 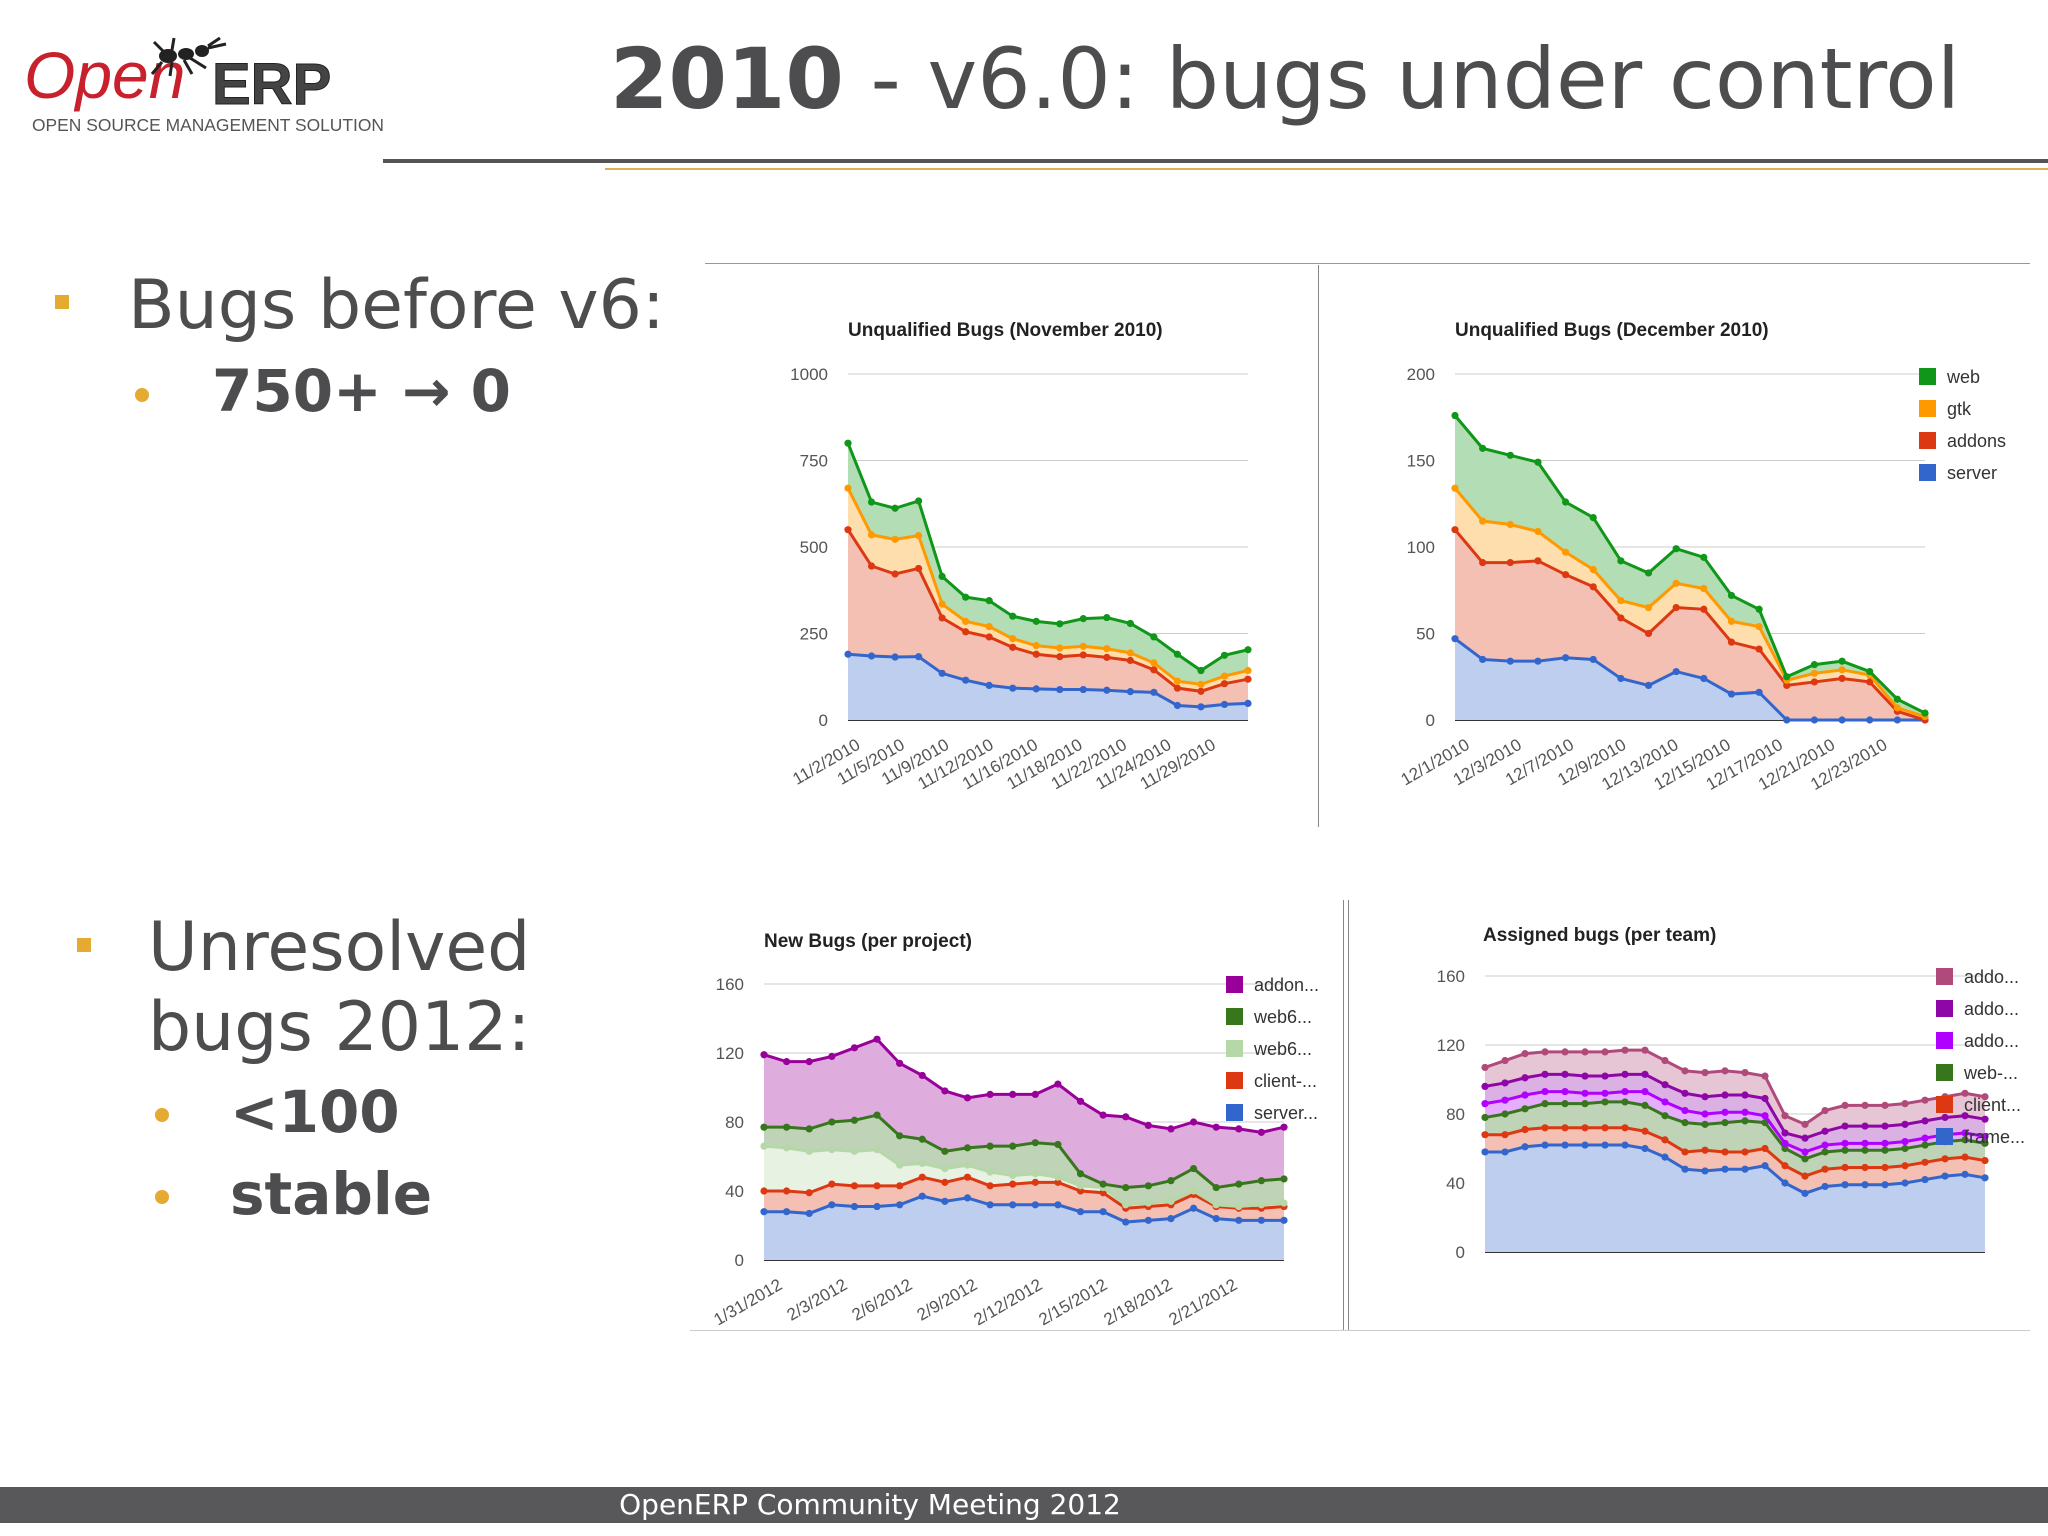 I want to click on x-tick-label: 2/6/2012, so click(x=882, y=1300).